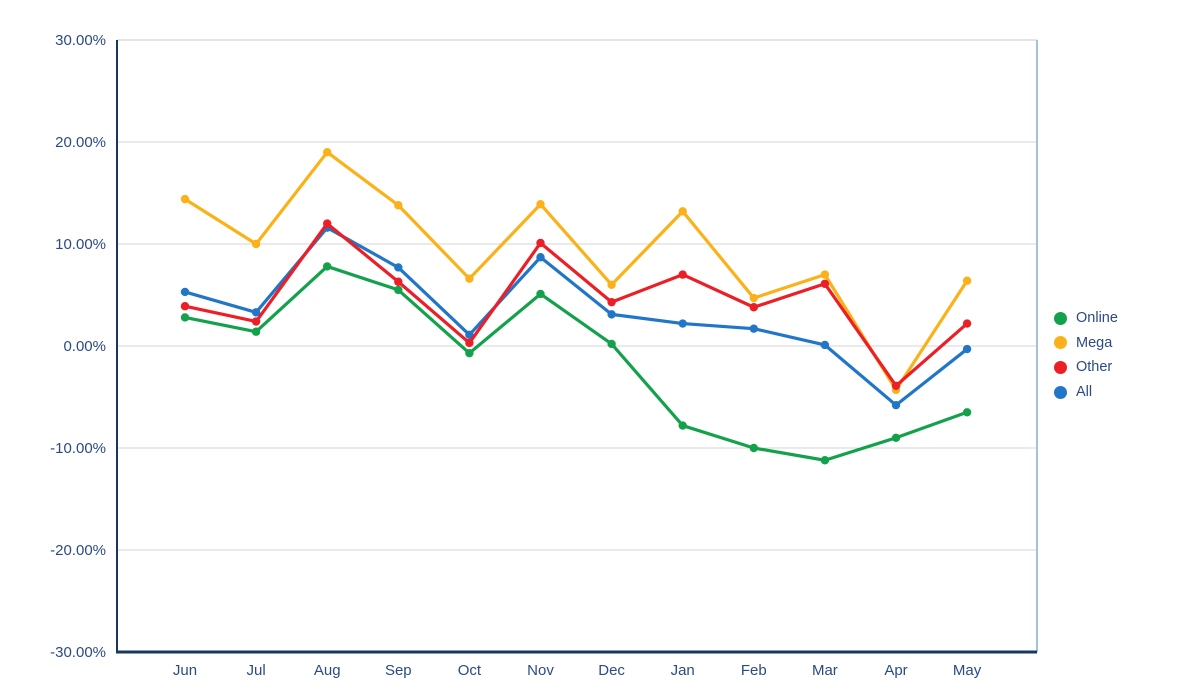 The image size is (1200, 692). What do you see at coordinates (753, 328) in the screenshot?
I see `data-point-all-feb` at bounding box center [753, 328].